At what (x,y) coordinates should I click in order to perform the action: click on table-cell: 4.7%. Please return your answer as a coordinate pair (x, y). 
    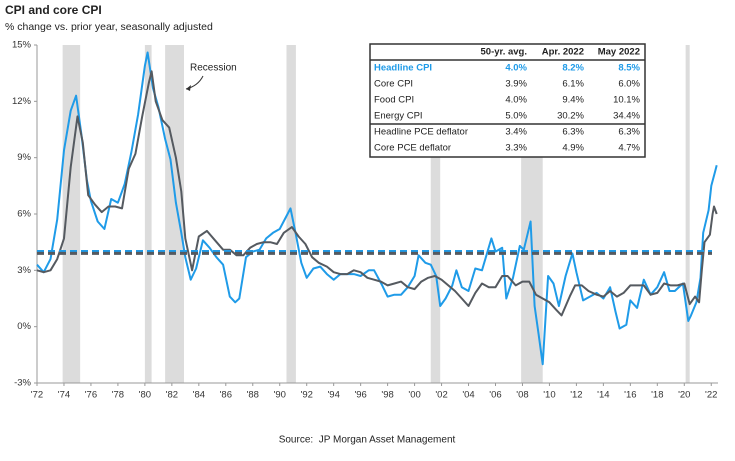
    Looking at the image, I should click on (629, 148).